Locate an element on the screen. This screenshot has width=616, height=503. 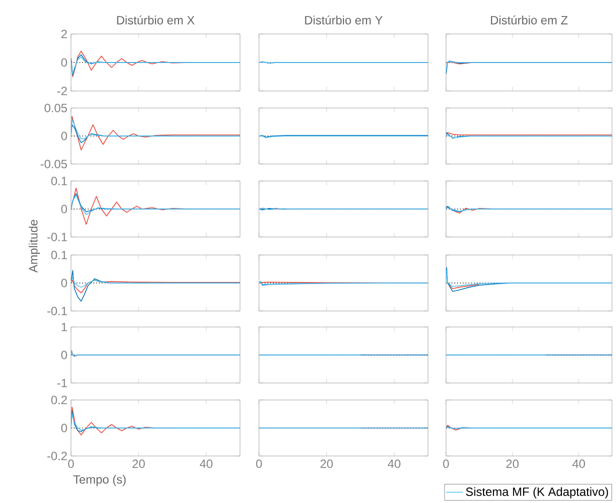
chart-title: Distúrbio em Y is located at coordinates (344, 20).